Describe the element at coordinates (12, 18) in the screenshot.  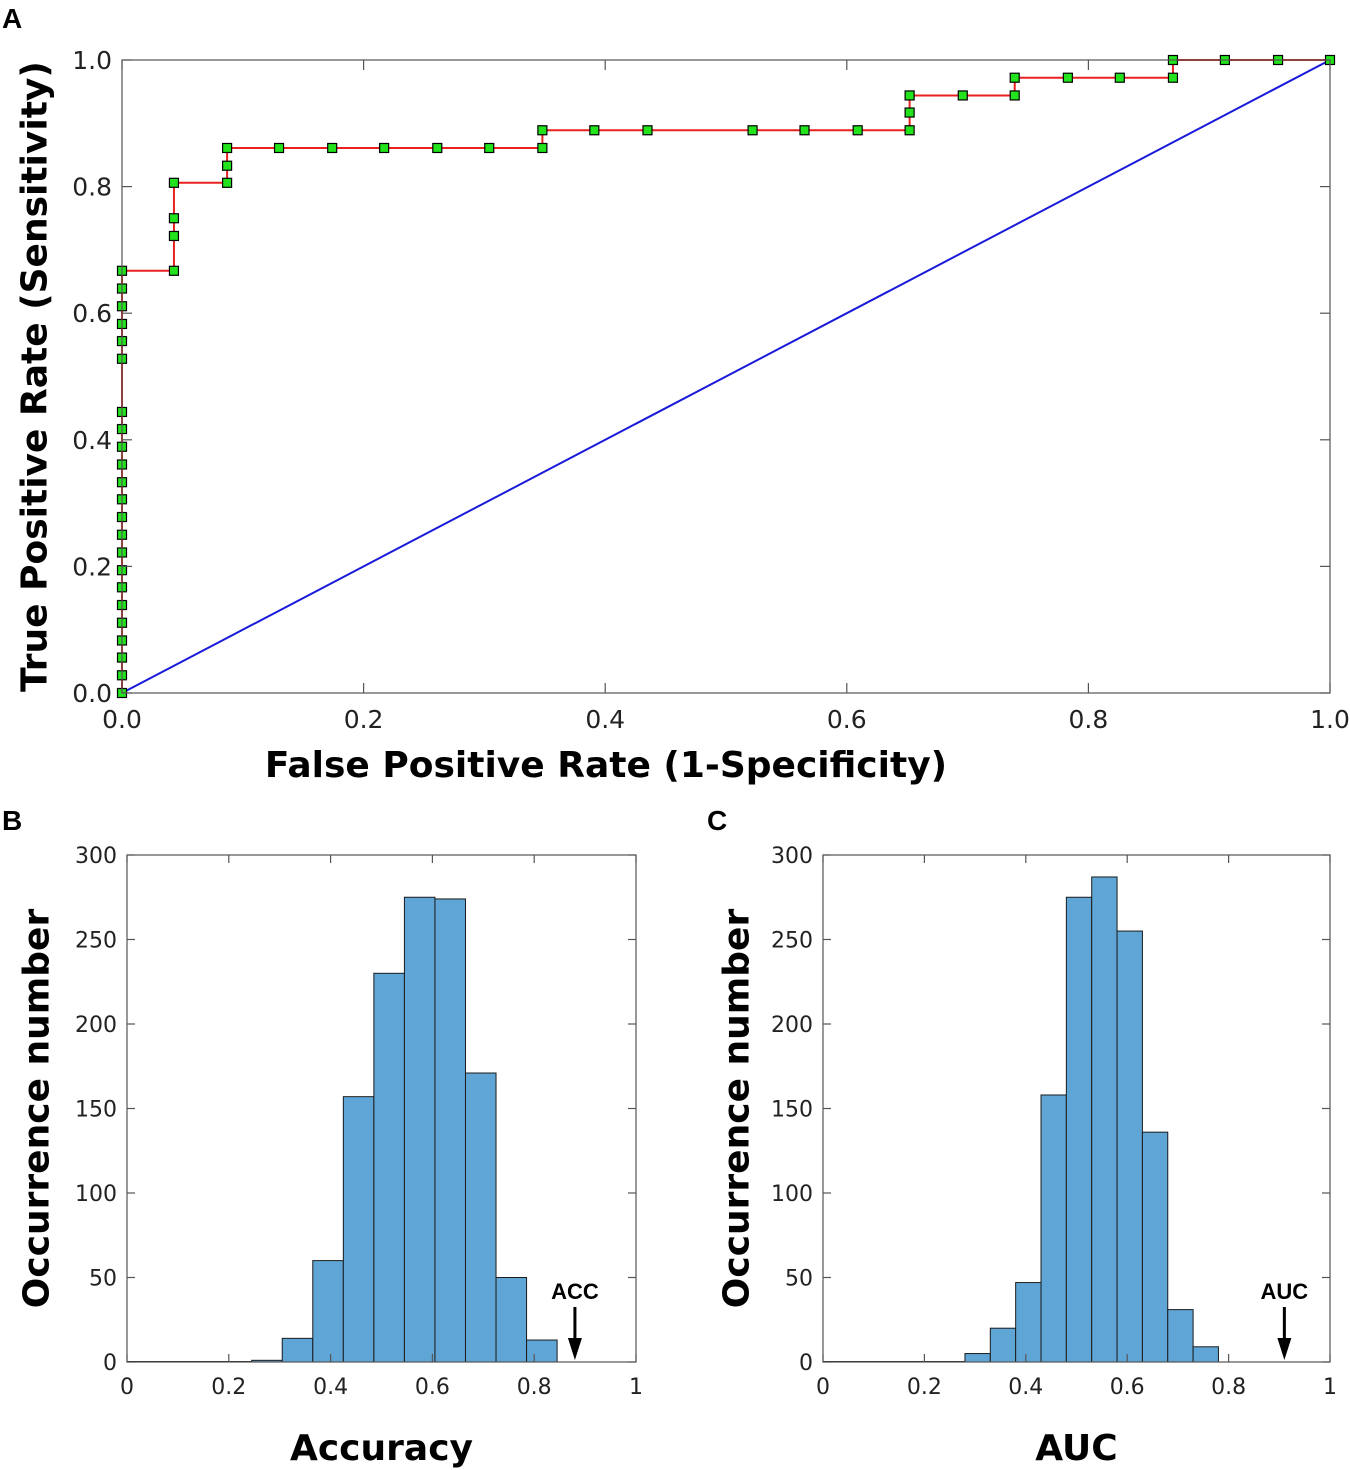
I see `panel-label: A` at that location.